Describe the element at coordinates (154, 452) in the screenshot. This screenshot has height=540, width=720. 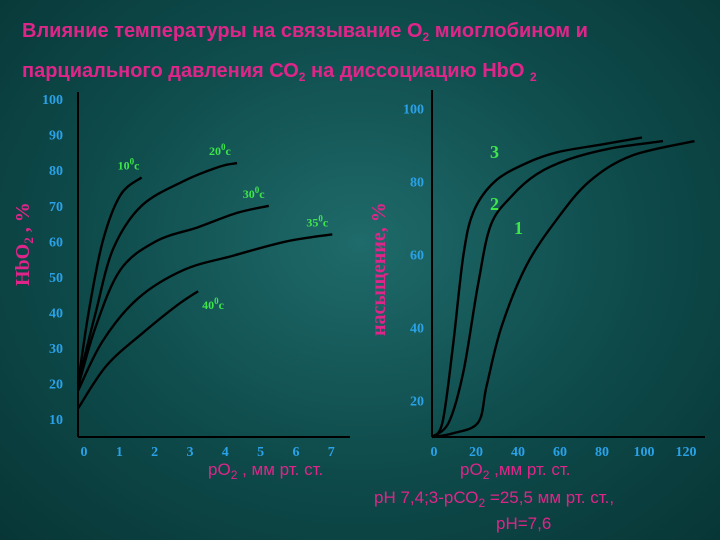
I see `left-x-tick-label: 2` at that location.